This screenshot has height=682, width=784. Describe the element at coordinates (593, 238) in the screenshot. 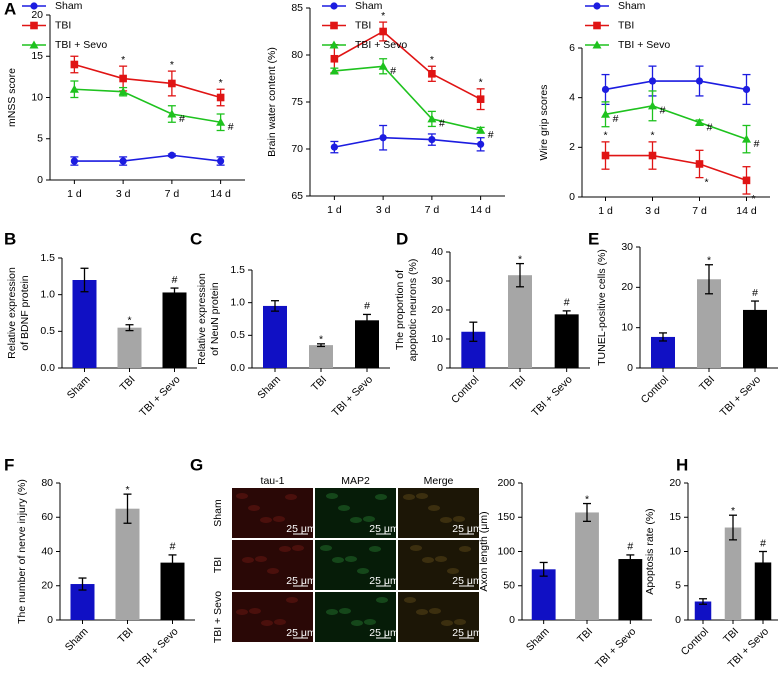

I see `panel-label: E` at that location.